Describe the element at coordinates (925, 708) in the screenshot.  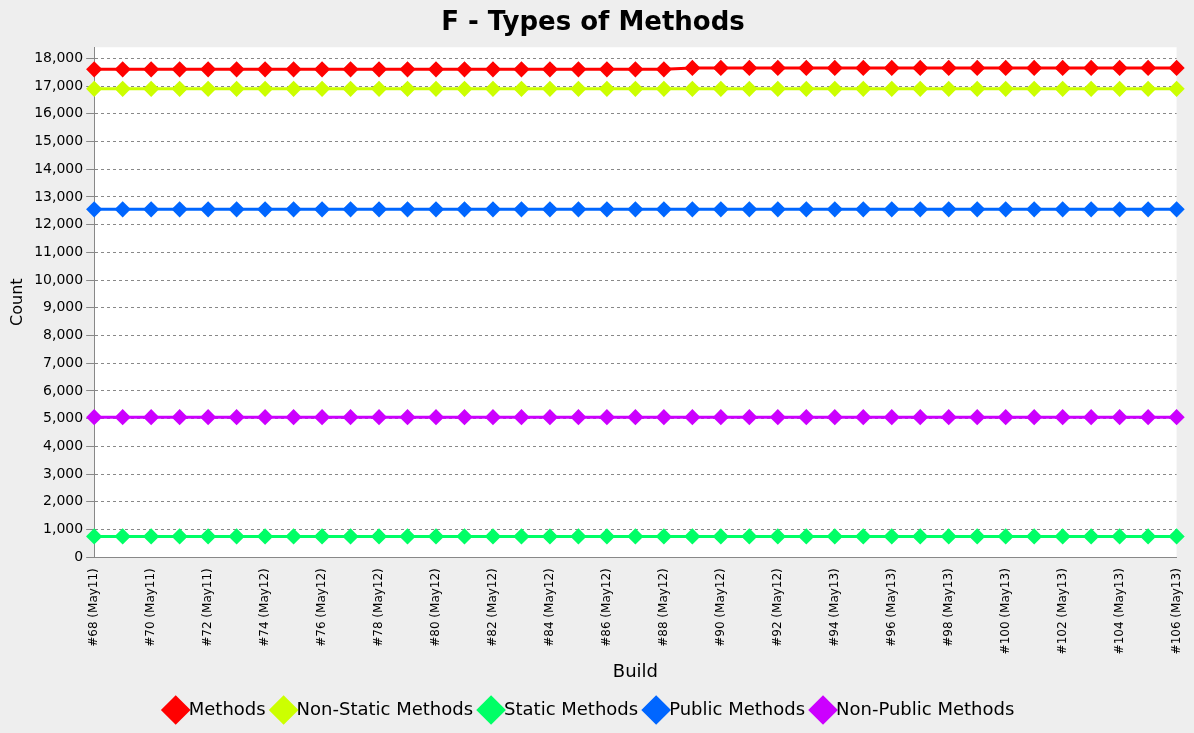
I see `legend-label: Non-Public Methods` at that location.